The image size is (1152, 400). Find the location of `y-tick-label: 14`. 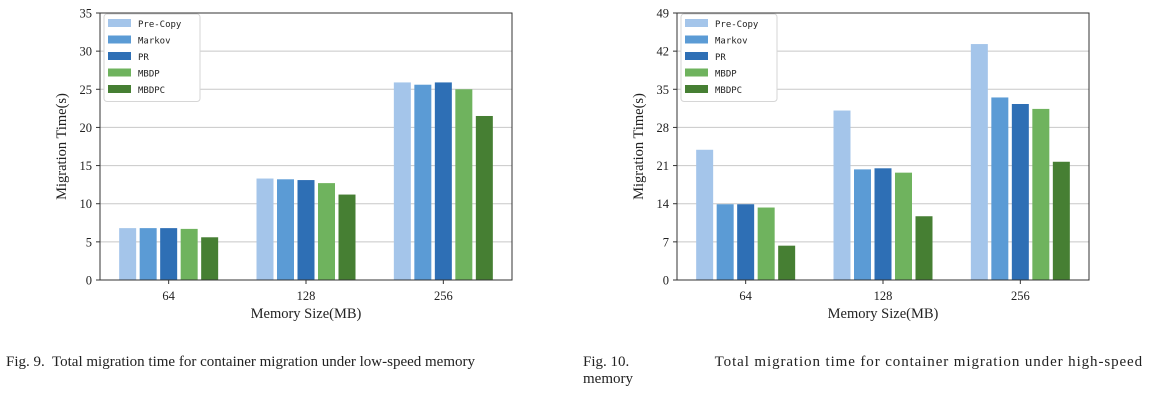

y-tick-label: 14 is located at coordinates (663, 204).